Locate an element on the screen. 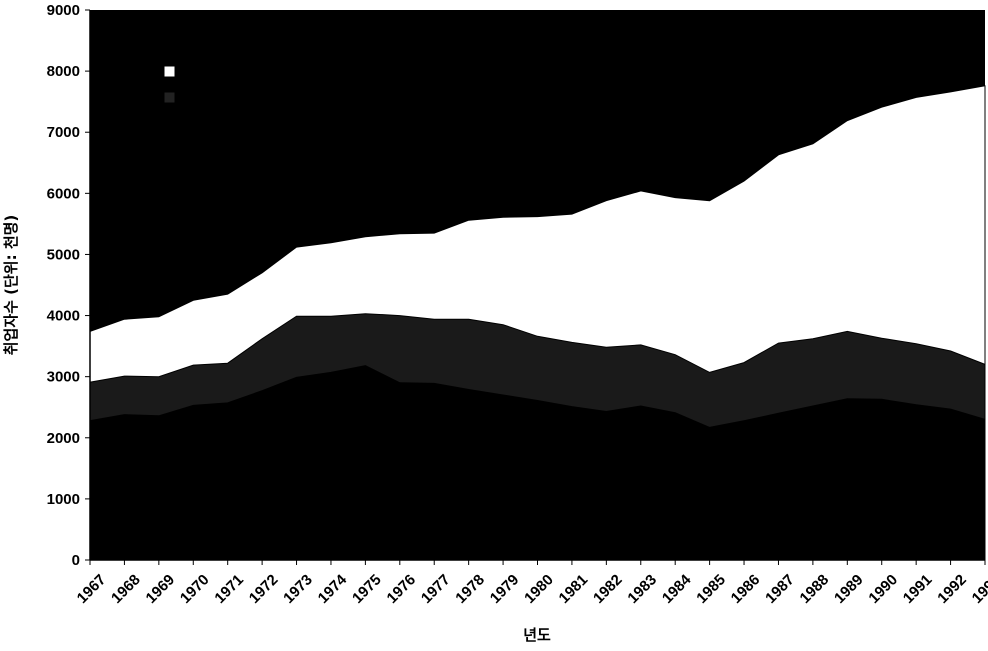 The image size is (988, 651). x-tick-label: 1973 is located at coordinates (298, 589).